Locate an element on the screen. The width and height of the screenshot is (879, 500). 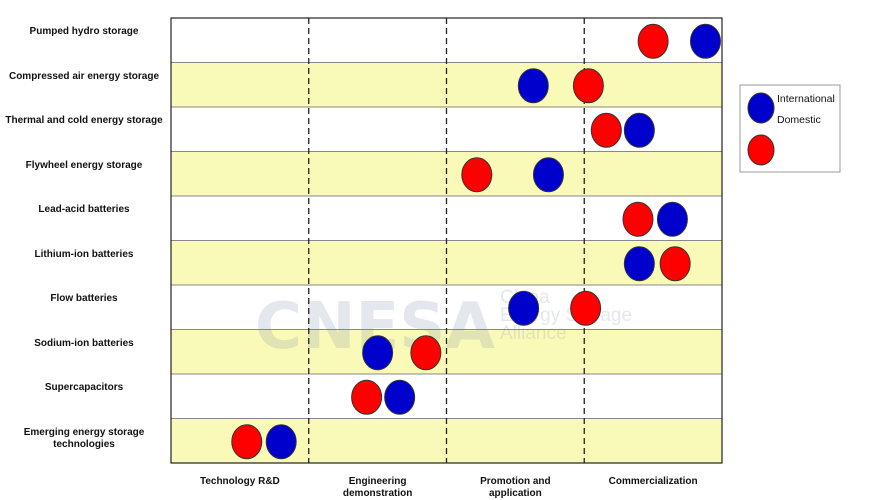
row-label: Lead-acid batteries is located at coordinates (84, 209).